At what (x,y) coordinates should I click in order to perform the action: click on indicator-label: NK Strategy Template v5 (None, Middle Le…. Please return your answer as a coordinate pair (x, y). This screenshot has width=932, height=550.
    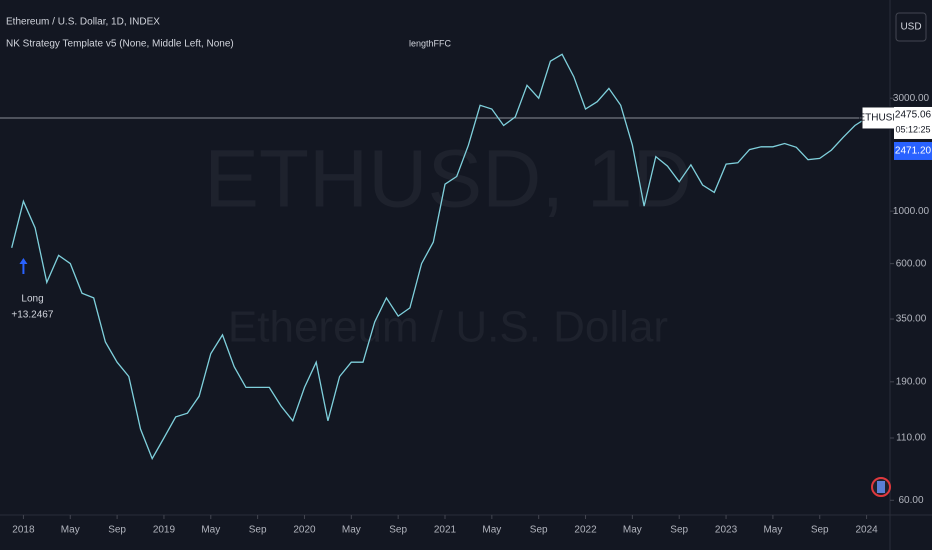
    Looking at the image, I should click on (120, 44).